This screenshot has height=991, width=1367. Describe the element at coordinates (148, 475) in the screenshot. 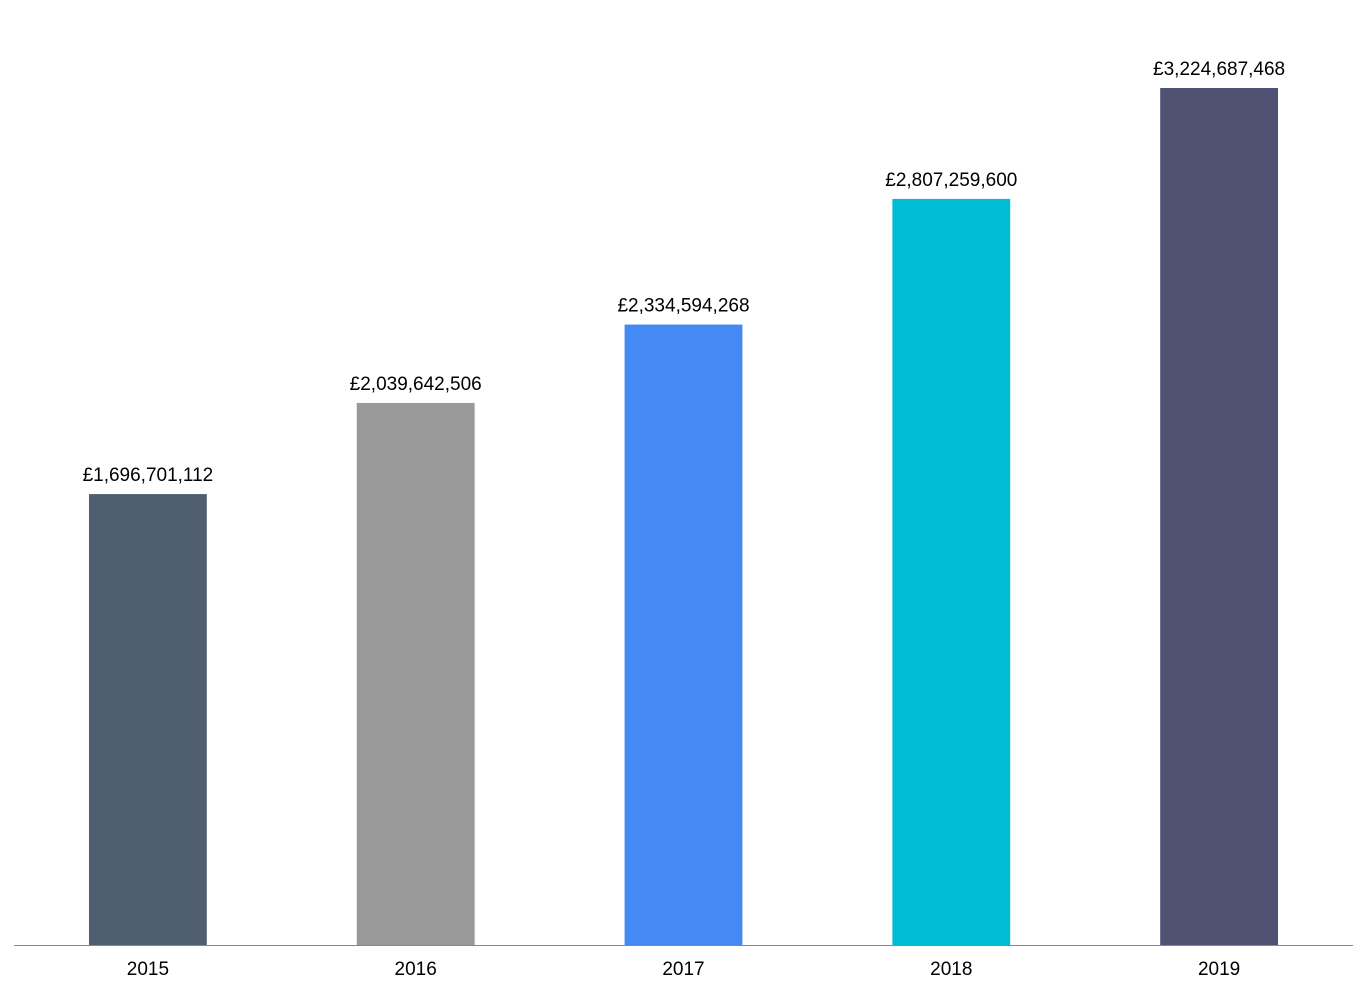

I see `value-label: £1,696,701,112` at that location.